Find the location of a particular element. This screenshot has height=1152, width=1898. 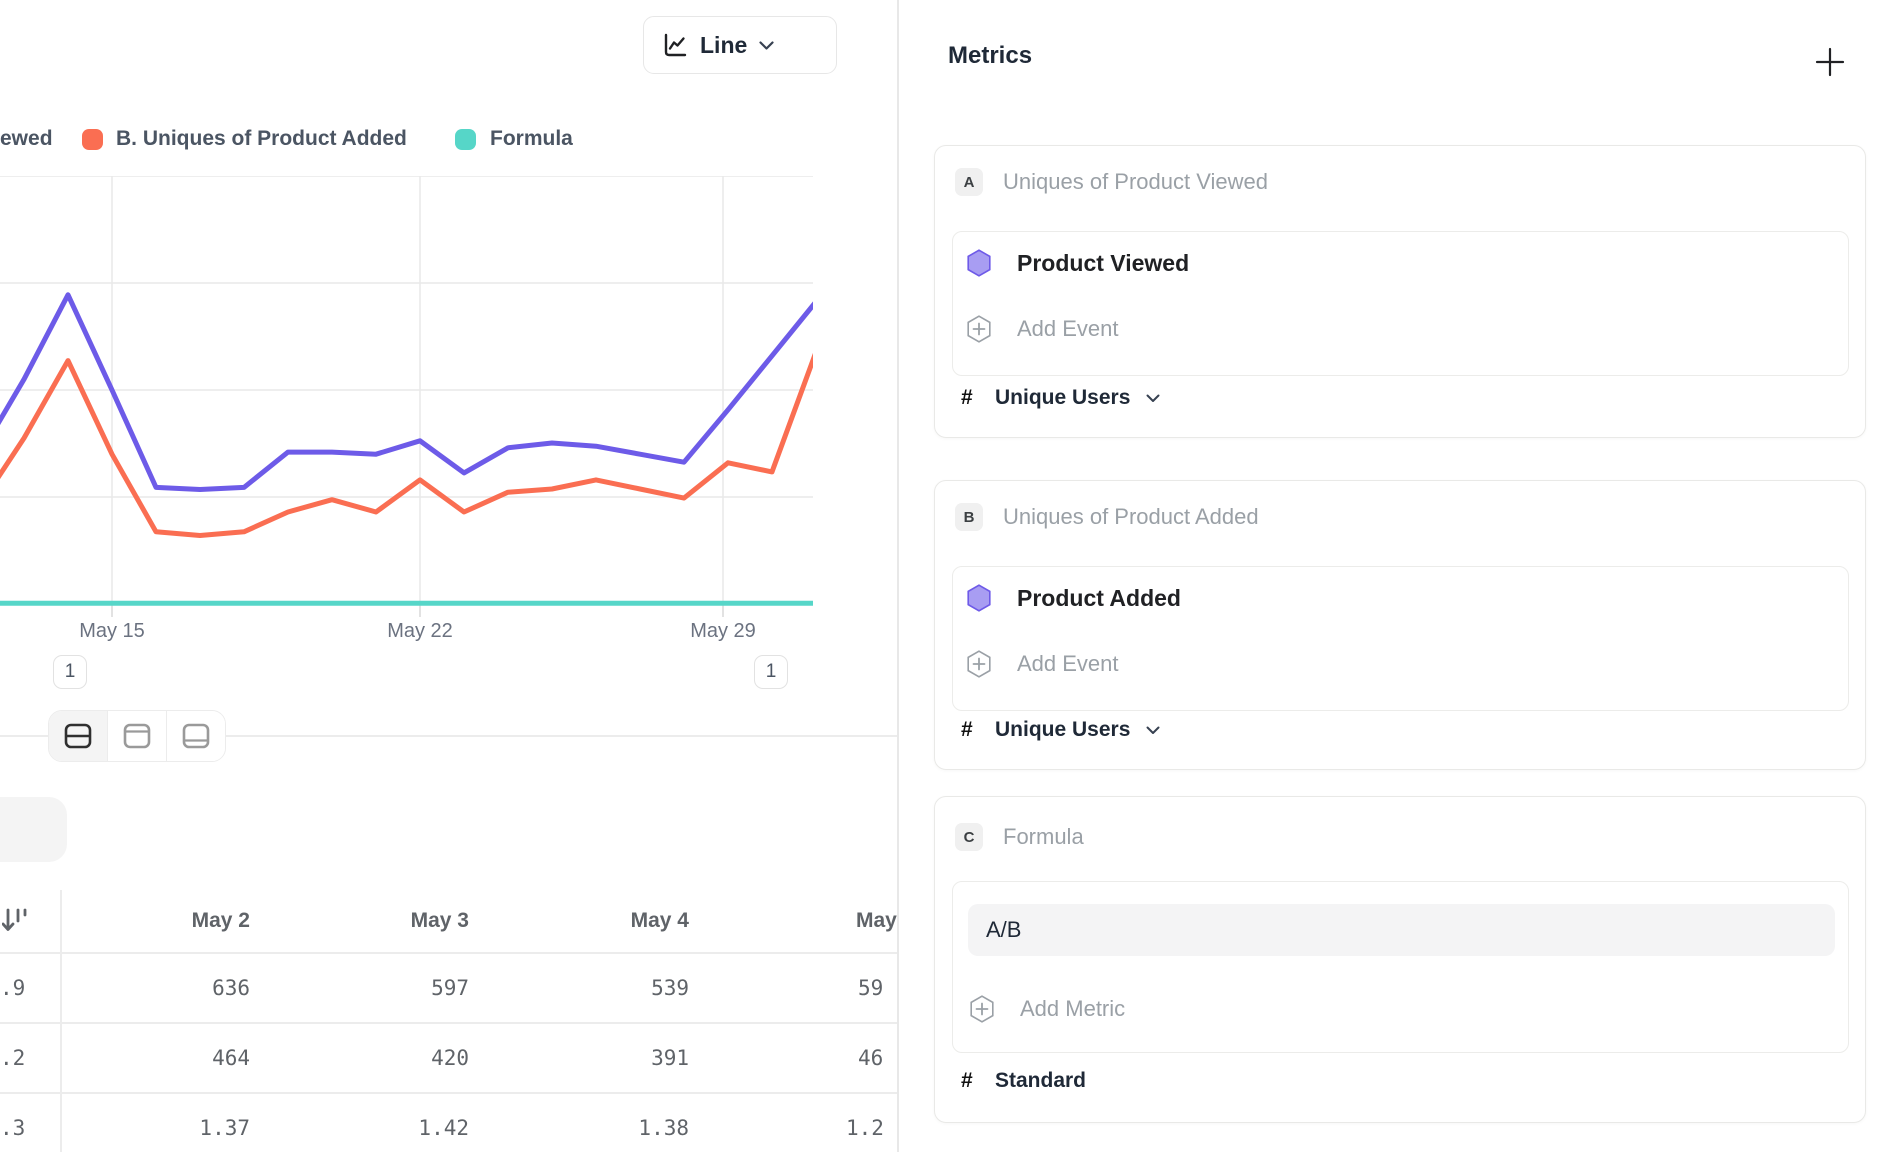

split-rows-icon is located at coordinates (78, 736).